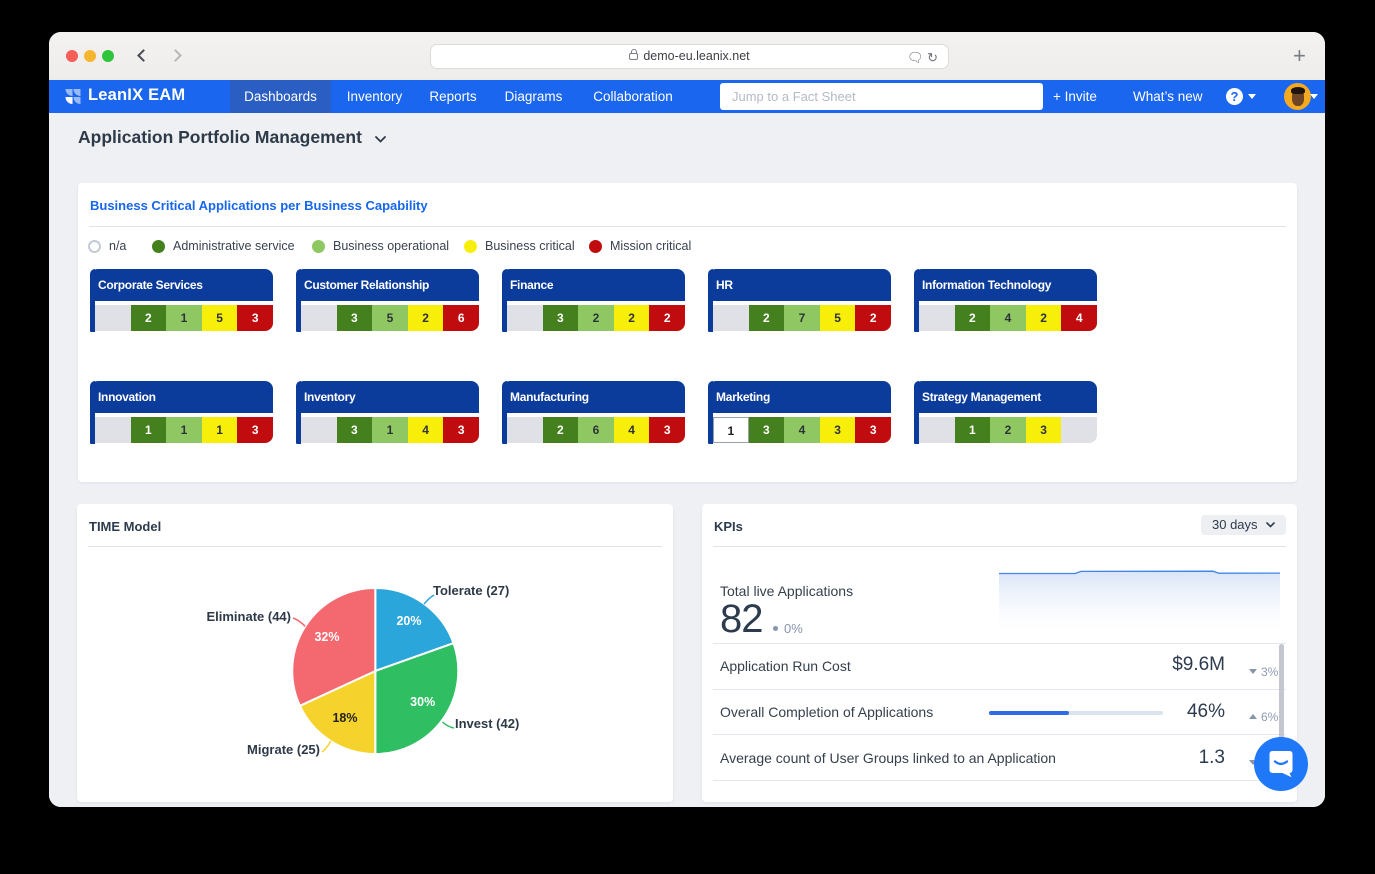 This screenshot has width=1375, height=874. What do you see at coordinates (344, 718) in the screenshot?
I see `svg-text: 18%` at bounding box center [344, 718].